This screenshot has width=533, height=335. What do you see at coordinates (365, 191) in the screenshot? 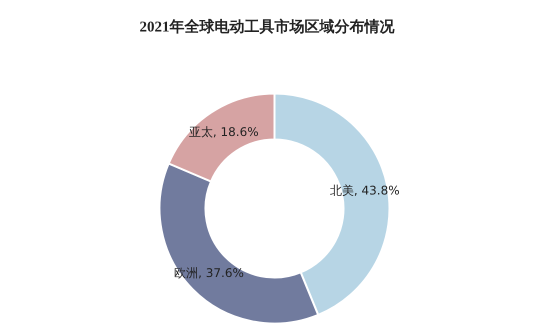
I see `slice-label: 北美, 43.8%` at bounding box center [365, 191].